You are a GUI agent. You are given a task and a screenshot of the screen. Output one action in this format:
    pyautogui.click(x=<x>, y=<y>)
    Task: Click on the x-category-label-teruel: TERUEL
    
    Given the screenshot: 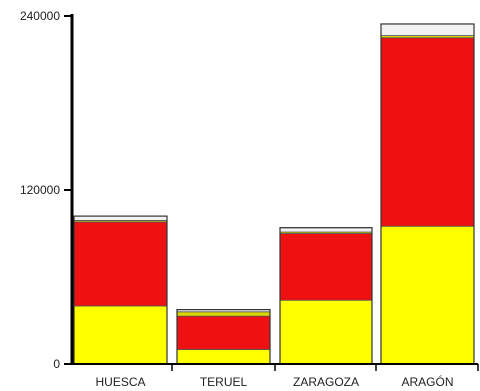 What is the action you would take?
    pyautogui.click(x=224, y=382)
    